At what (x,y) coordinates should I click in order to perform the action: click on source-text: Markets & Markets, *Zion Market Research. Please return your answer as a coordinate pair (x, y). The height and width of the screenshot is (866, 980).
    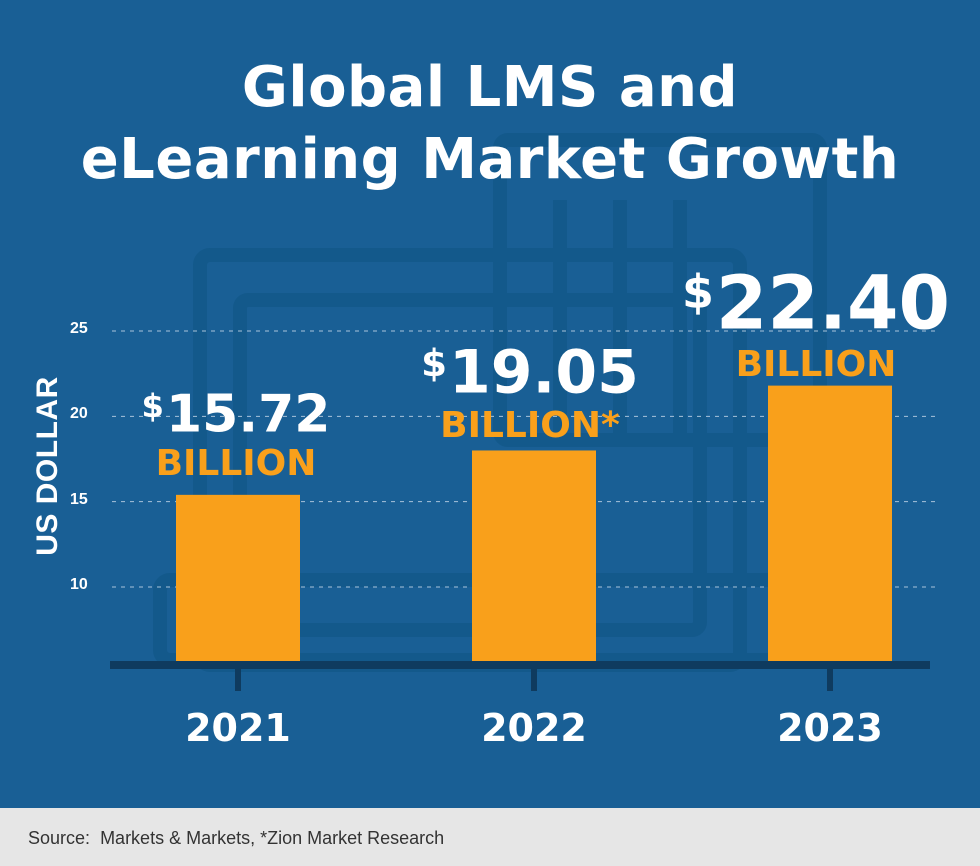
    Looking at the image, I should click on (272, 838).